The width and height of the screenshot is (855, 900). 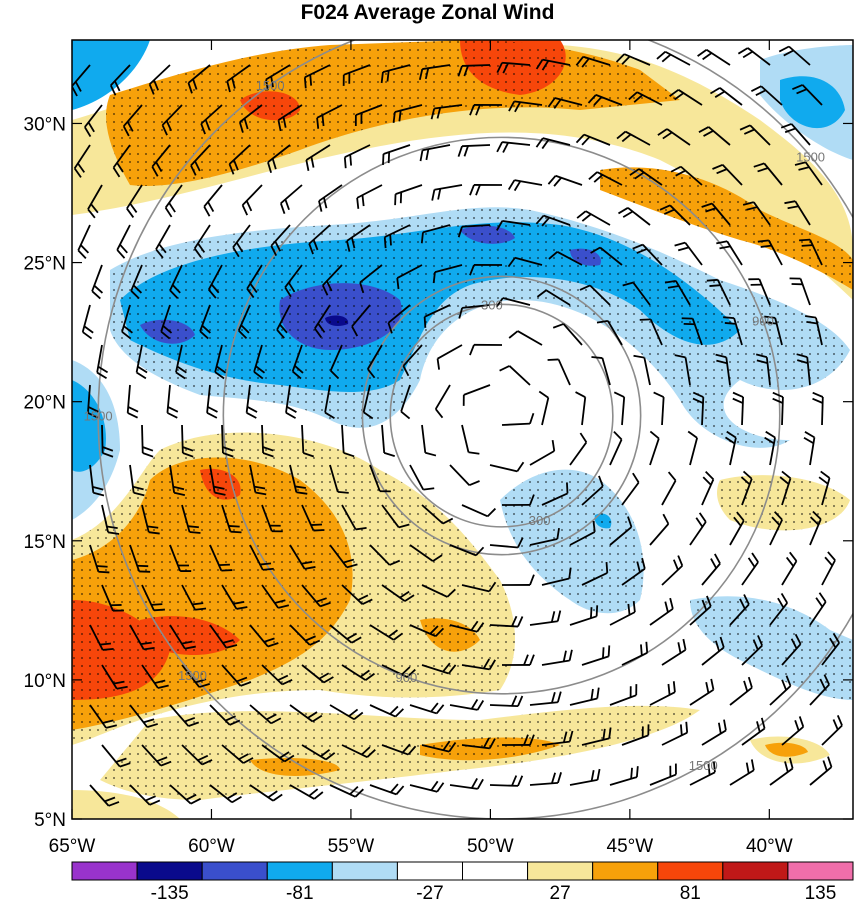 What do you see at coordinates (429, 871) in the screenshot?
I see `colorbar-swatch` at bounding box center [429, 871].